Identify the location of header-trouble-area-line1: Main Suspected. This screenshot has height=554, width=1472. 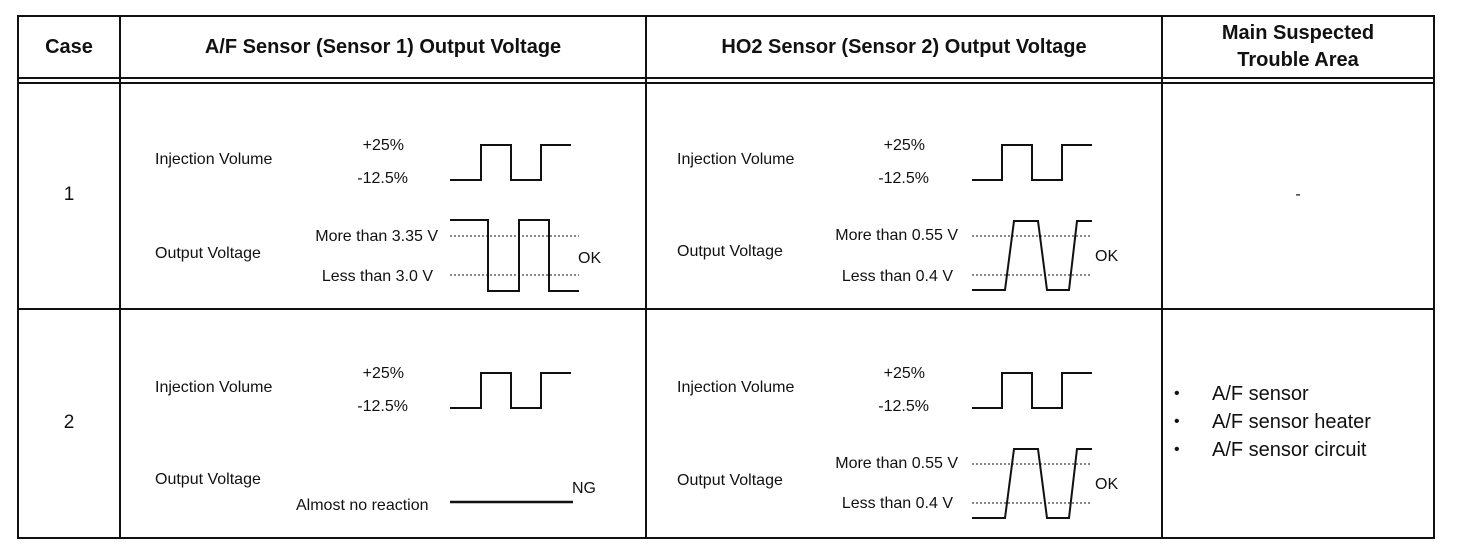
(1298, 33).